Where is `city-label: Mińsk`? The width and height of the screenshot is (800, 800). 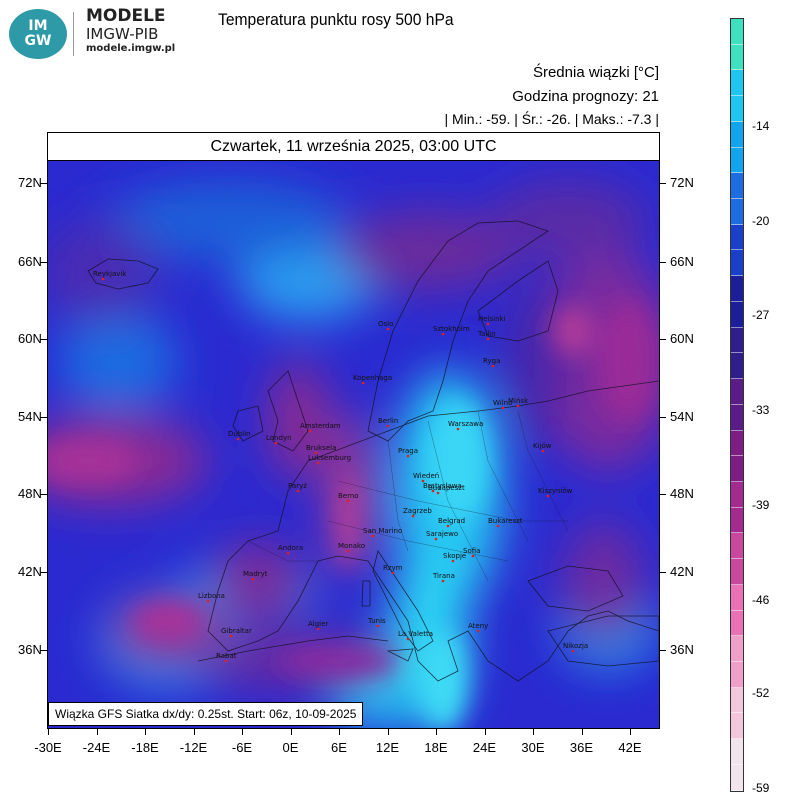
city-label: Mińsk is located at coordinates (518, 401).